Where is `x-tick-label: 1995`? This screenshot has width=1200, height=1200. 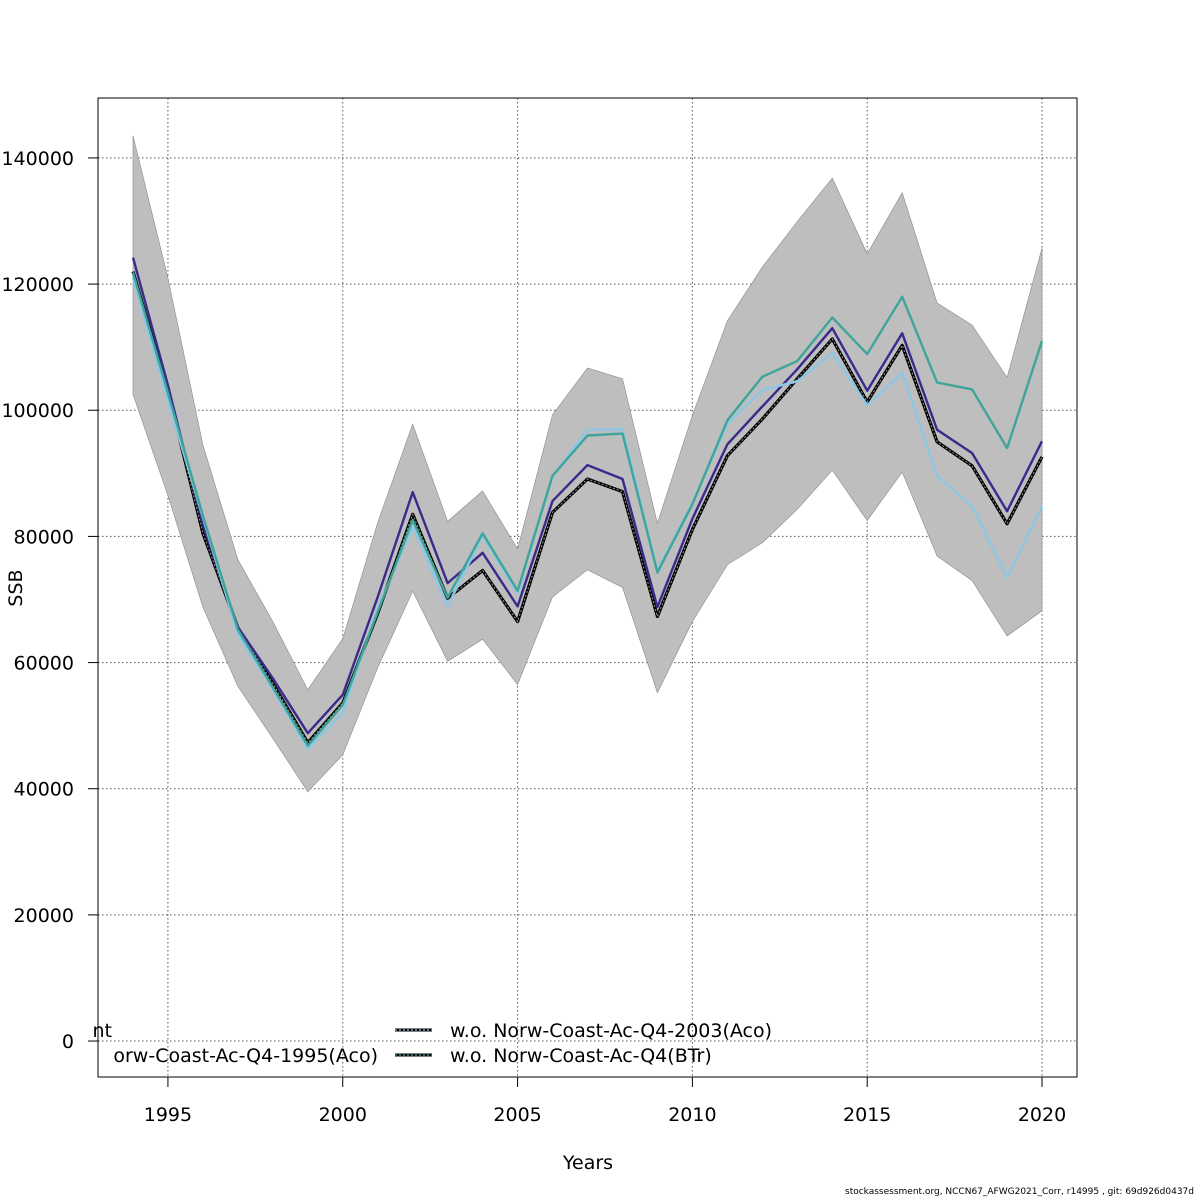 x-tick-label: 1995 is located at coordinates (168, 1115).